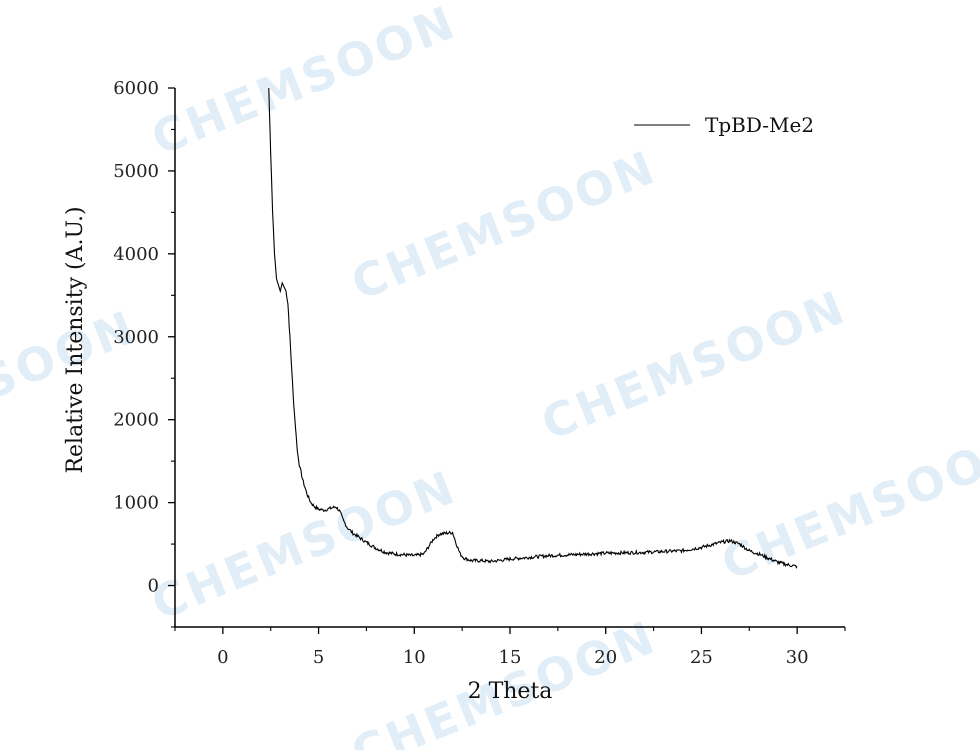 Image resolution: width=980 pixels, height=750 pixels. Describe the element at coordinates (414, 657) in the screenshot. I see `x-tick-label: 10` at that location.